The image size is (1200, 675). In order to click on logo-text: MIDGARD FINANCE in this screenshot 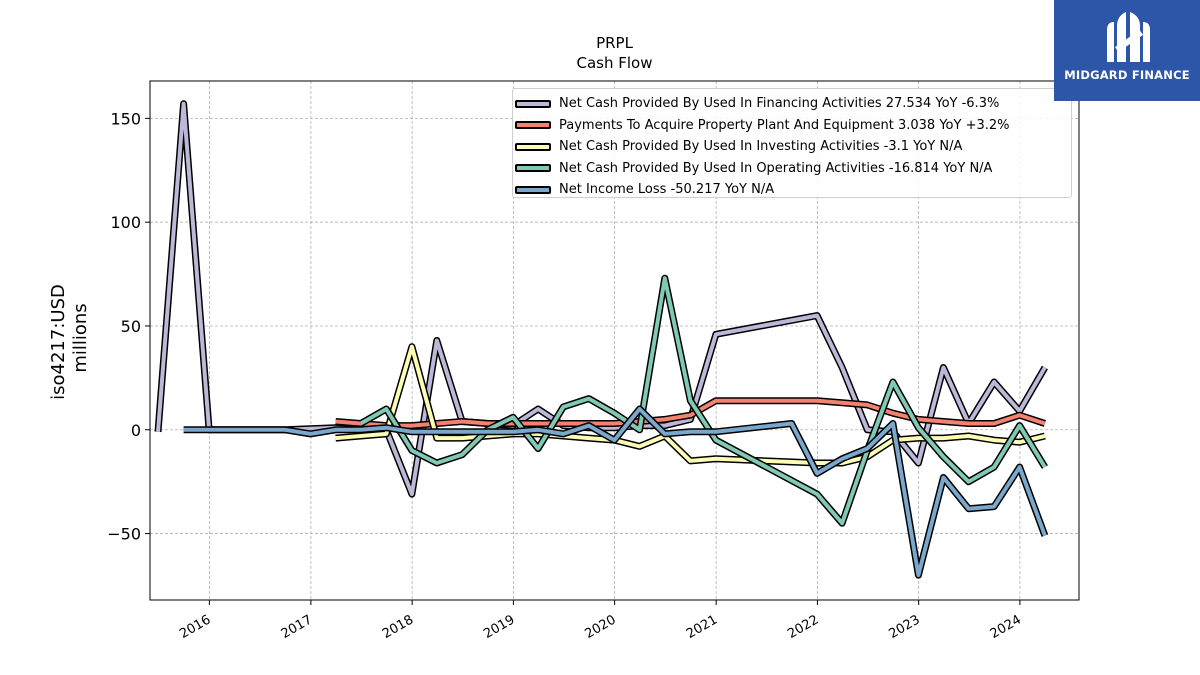, I will do `click(1127, 75)`.